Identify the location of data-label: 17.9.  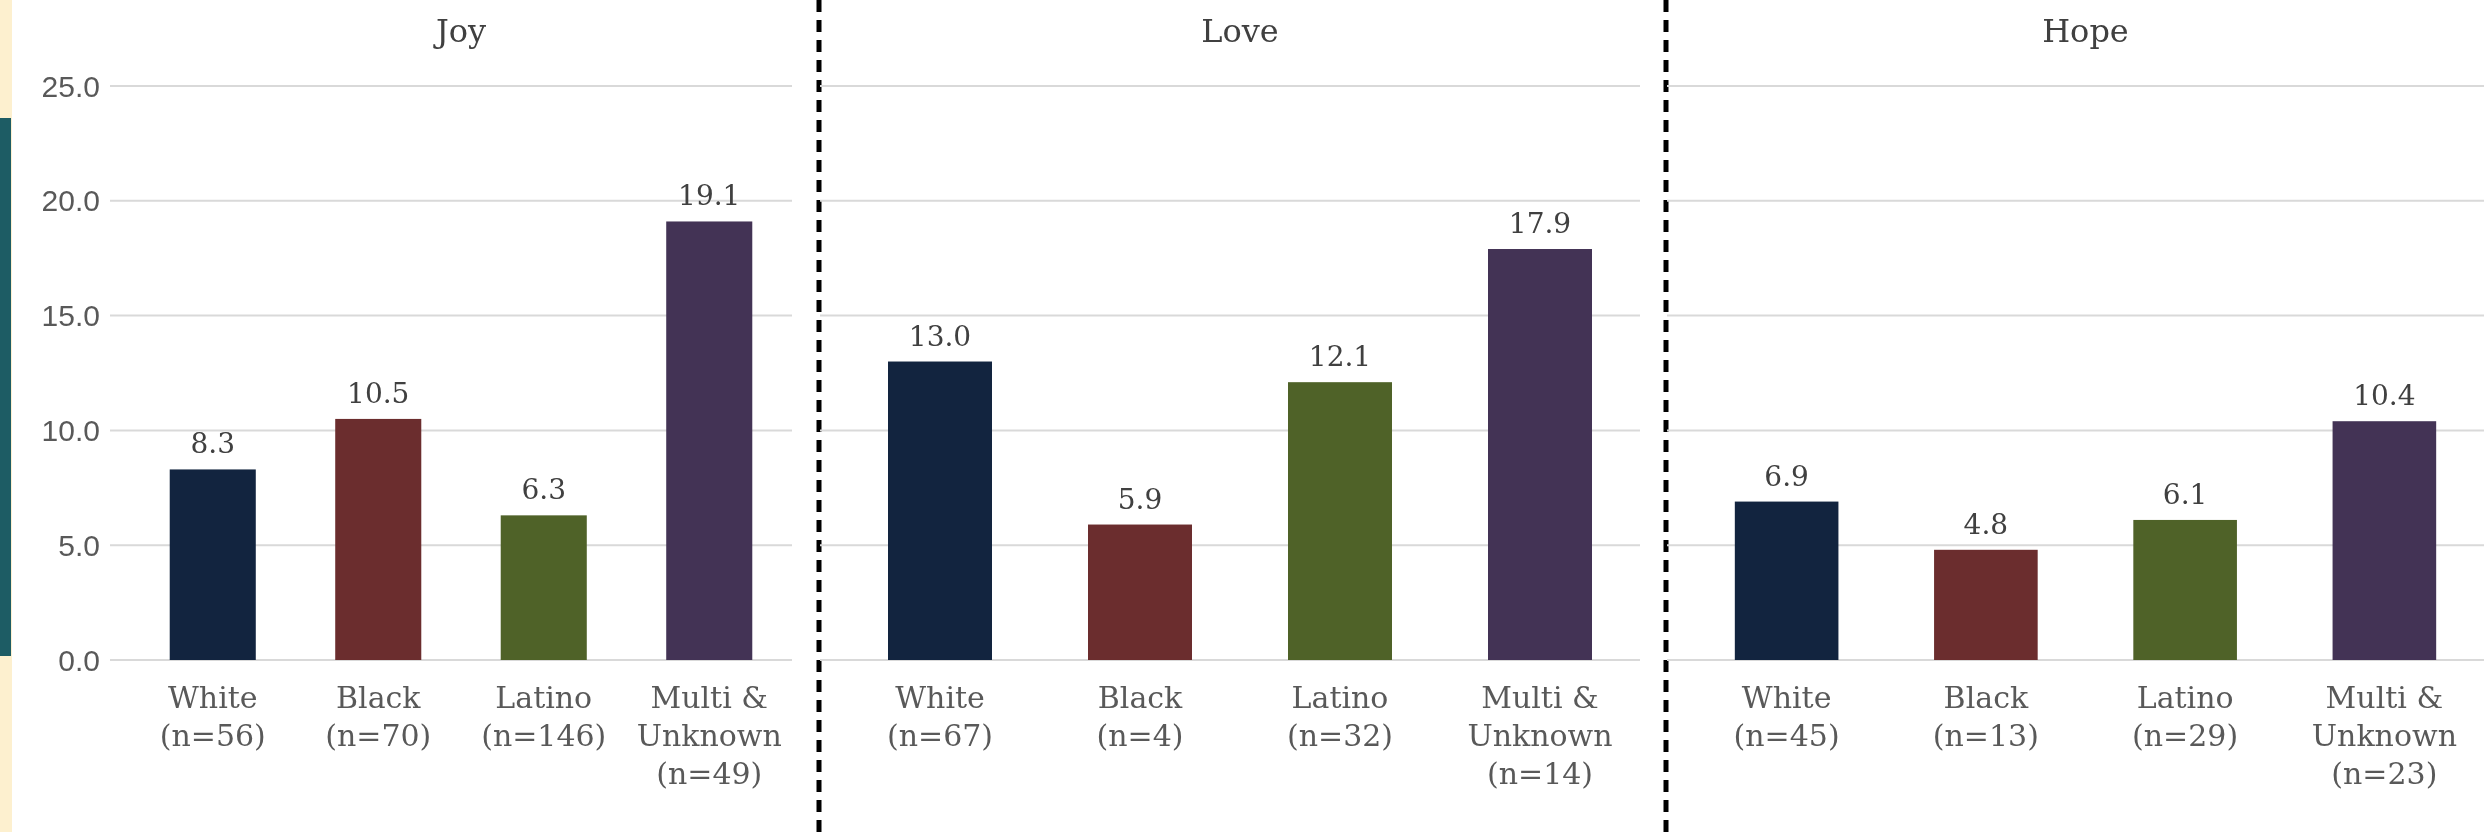
(1540, 224).